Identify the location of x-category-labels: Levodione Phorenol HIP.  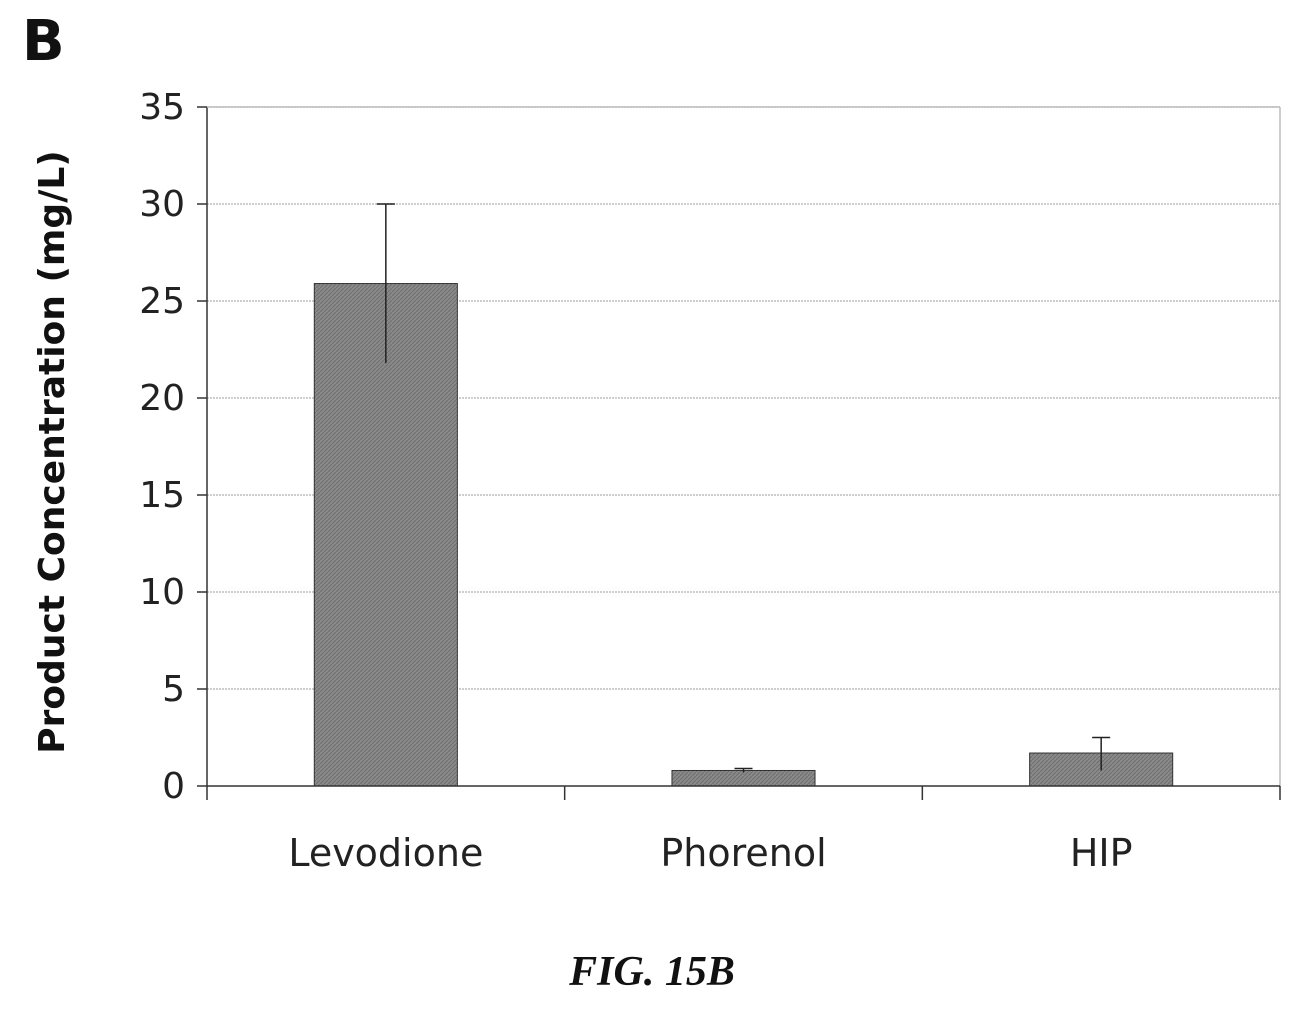
(710, 853).